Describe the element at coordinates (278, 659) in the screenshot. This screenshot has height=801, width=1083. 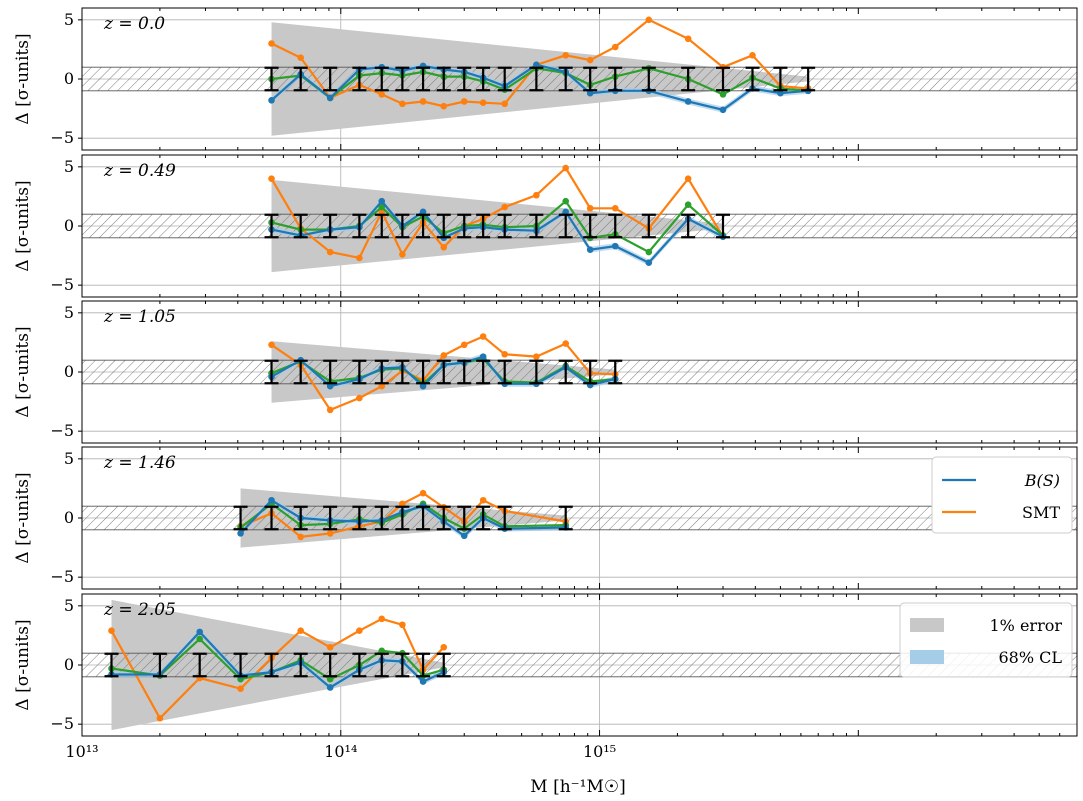
I see `green-series-line` at that location.